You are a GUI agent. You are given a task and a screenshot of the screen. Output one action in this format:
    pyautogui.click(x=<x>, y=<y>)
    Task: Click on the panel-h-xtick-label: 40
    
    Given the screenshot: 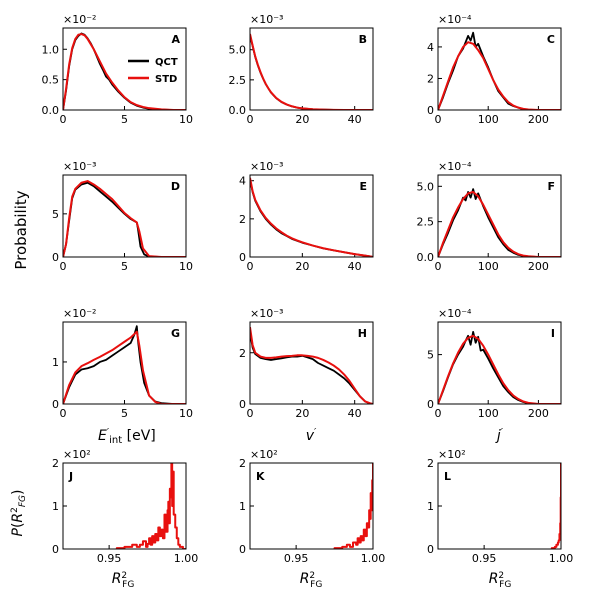 What is the action you would take?
    pyautogui.click(x=355, y=413)
    